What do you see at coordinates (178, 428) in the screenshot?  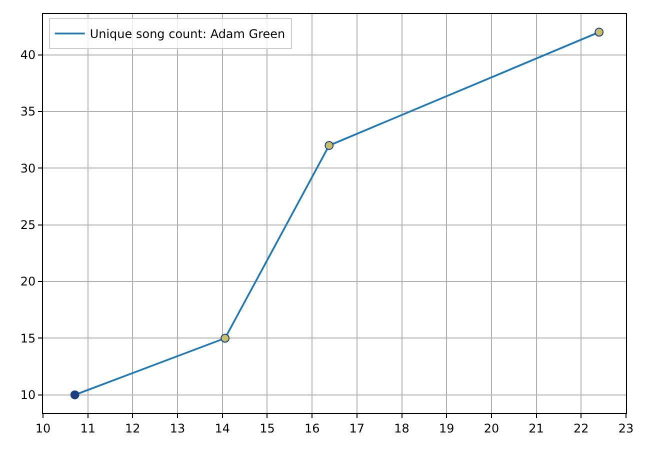 I see `x-tick-label: 13` at bounding box center [178, 428].